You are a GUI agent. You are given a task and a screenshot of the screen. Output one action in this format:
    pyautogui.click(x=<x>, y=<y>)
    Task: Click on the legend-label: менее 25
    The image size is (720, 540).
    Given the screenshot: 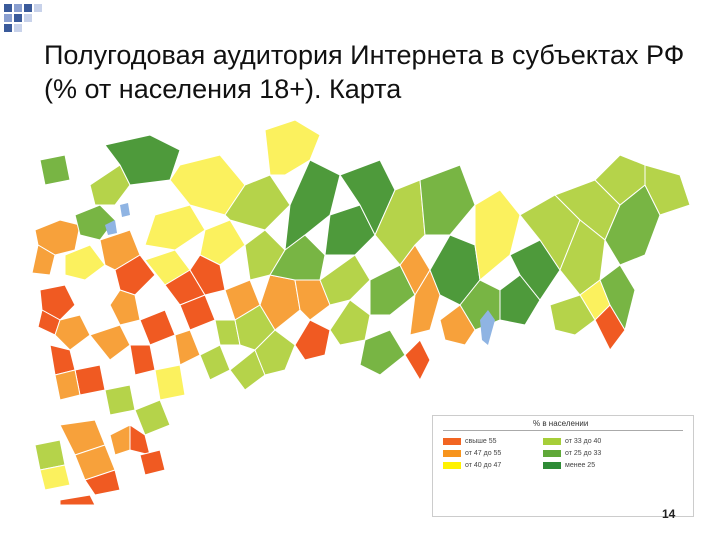 What is the action you would take?
    pyautogui.click(x=580, y=465)
    